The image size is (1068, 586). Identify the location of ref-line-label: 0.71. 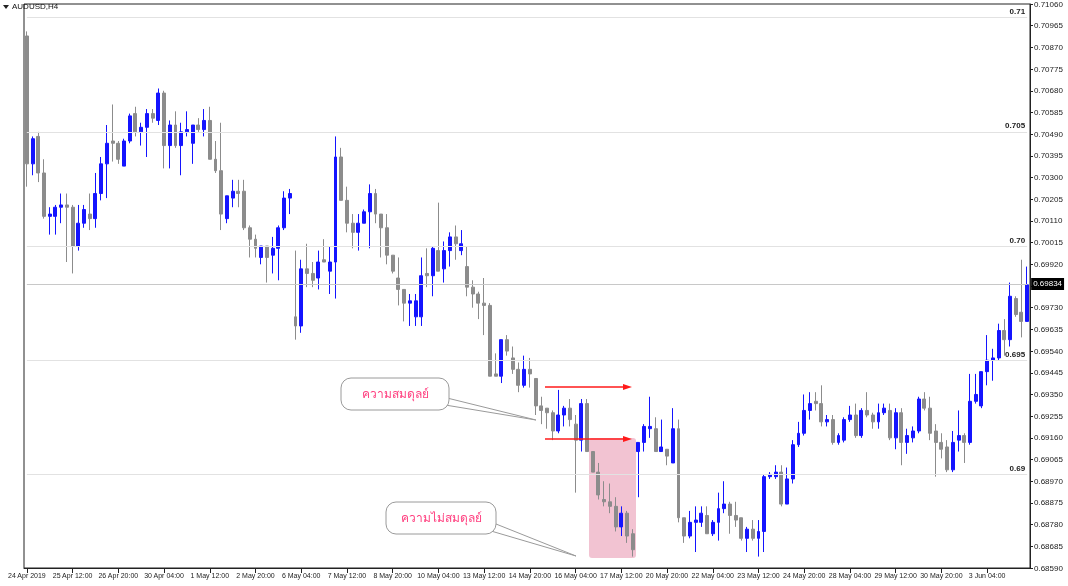
(1017, 12).